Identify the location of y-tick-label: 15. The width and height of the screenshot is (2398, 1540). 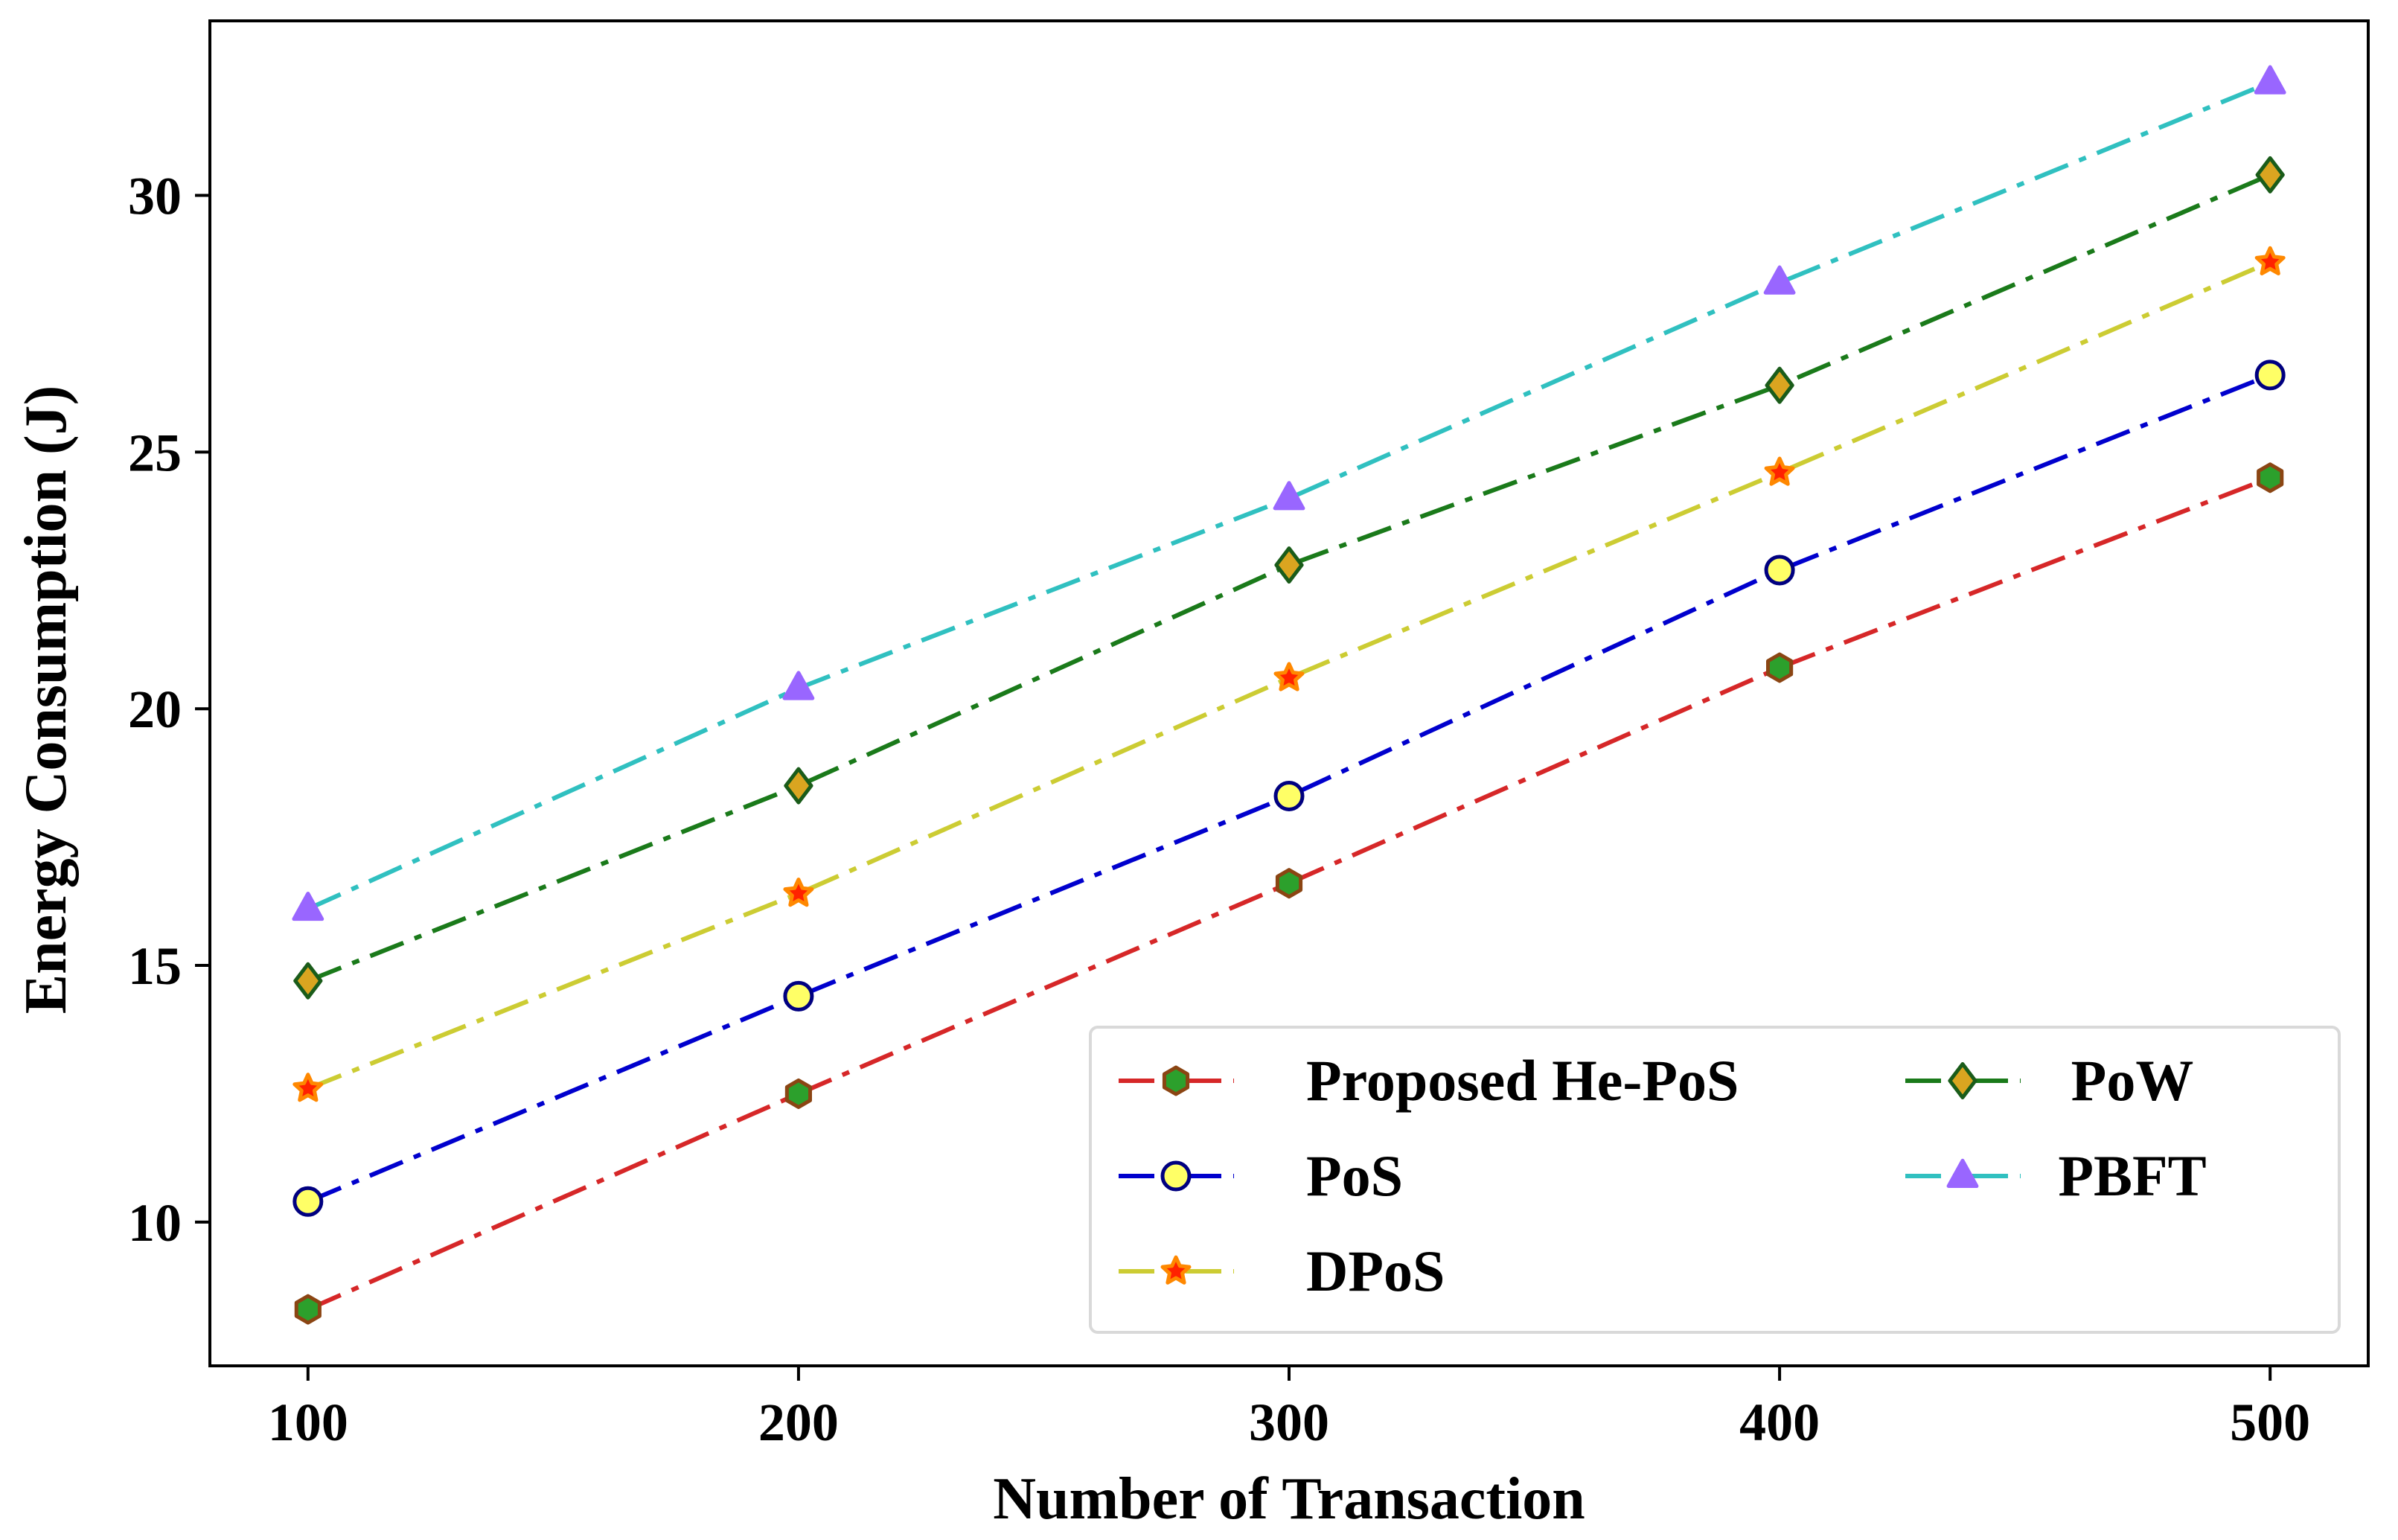
(155, 966).